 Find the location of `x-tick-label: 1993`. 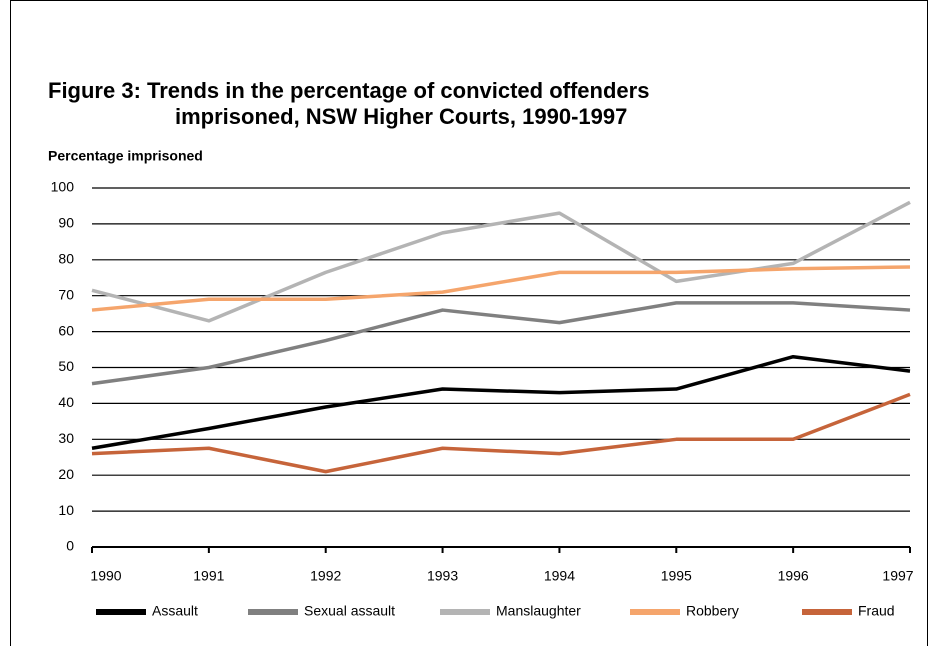

x-tick-label: 1993 is located at coordinates (442, 576).